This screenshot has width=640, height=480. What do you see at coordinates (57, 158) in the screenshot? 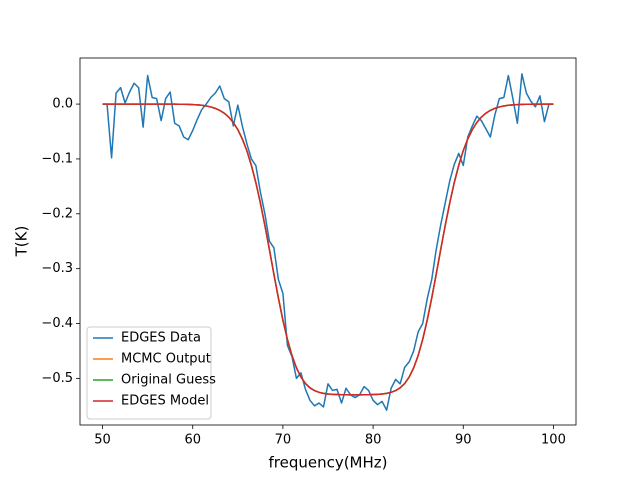
I see `y-tick-label: −0.1` at bounding box center [57, 158].